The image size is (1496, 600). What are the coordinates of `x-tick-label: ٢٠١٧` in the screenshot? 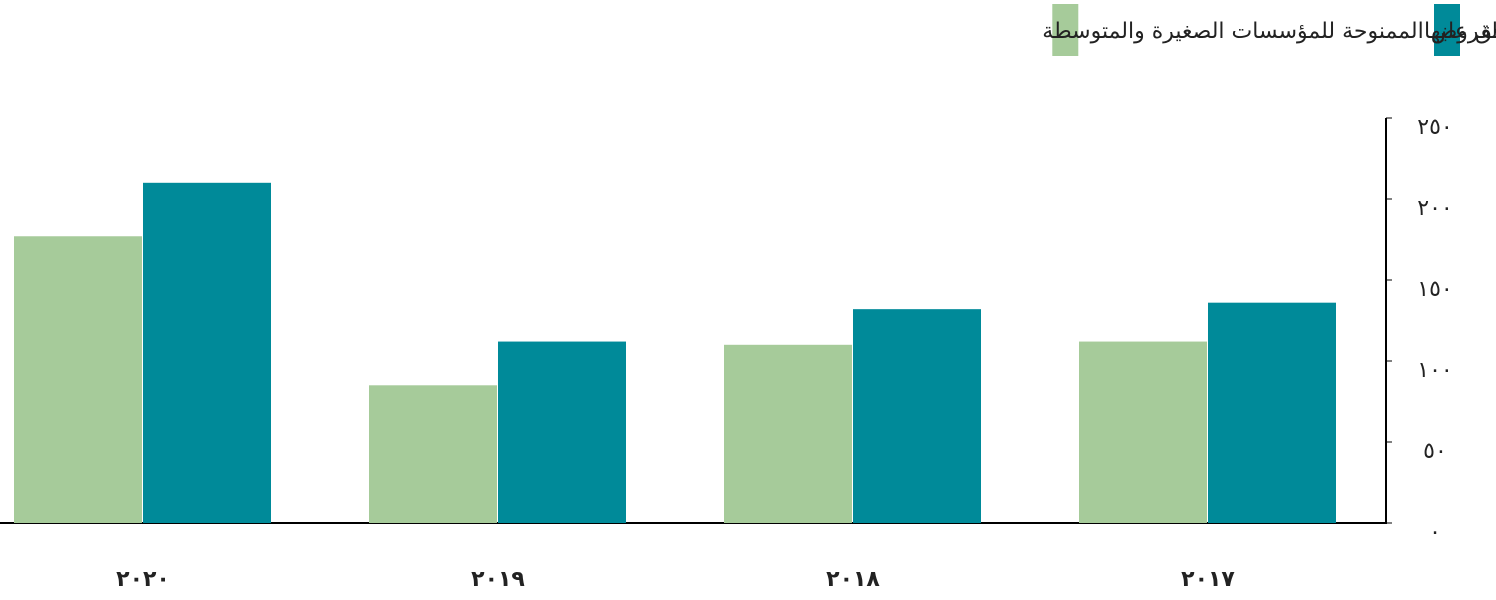 It's located at (1208, 579).